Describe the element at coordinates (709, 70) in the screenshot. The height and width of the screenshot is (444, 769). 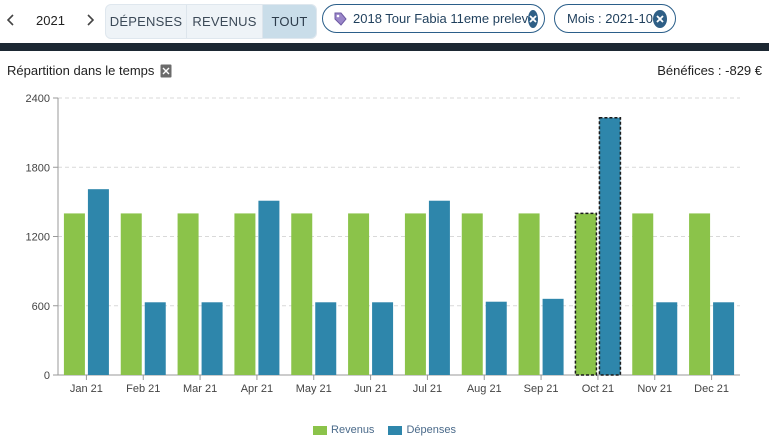
I see `benefit-total: Bénéfices : -829 €` at that location.